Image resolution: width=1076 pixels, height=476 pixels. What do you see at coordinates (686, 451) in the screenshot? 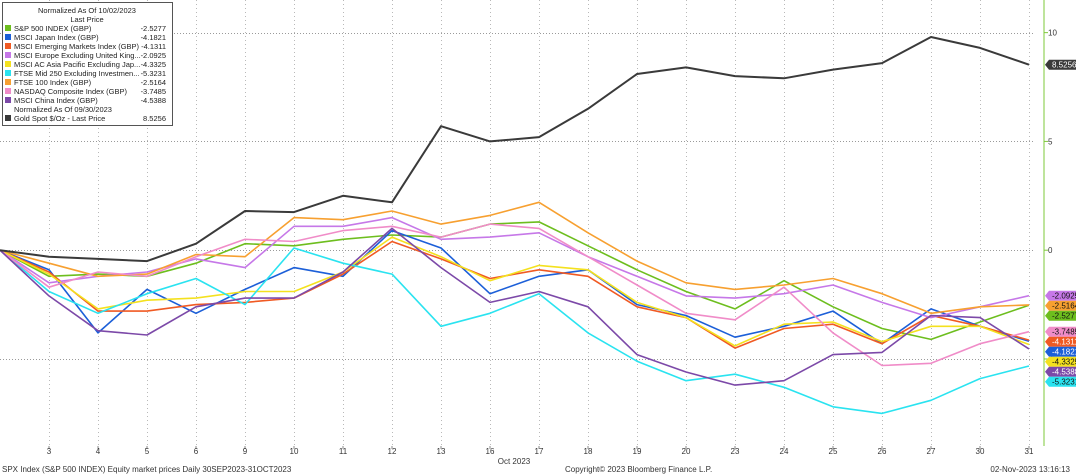
I see `x-tick-label: 20` at bounding box center [686, 451].